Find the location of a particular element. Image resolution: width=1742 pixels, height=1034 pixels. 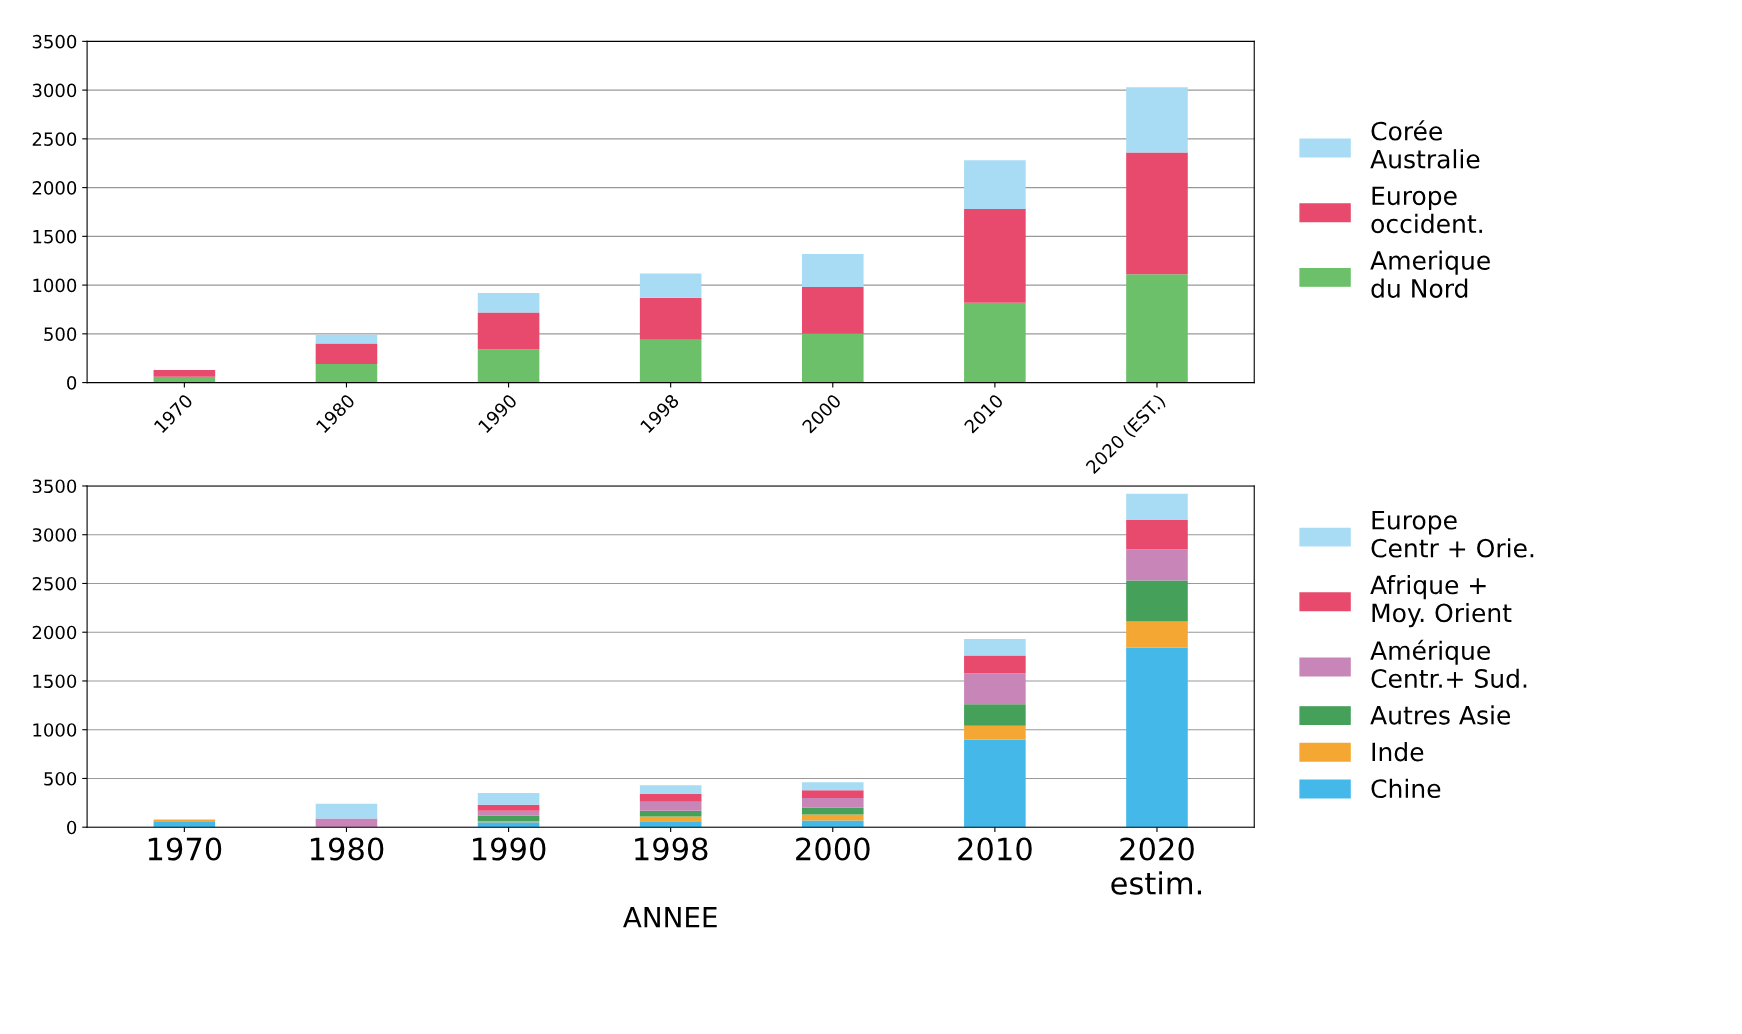

legend-label: Amérique Centr.+ Sud. is located at coordinates (1448, 663).